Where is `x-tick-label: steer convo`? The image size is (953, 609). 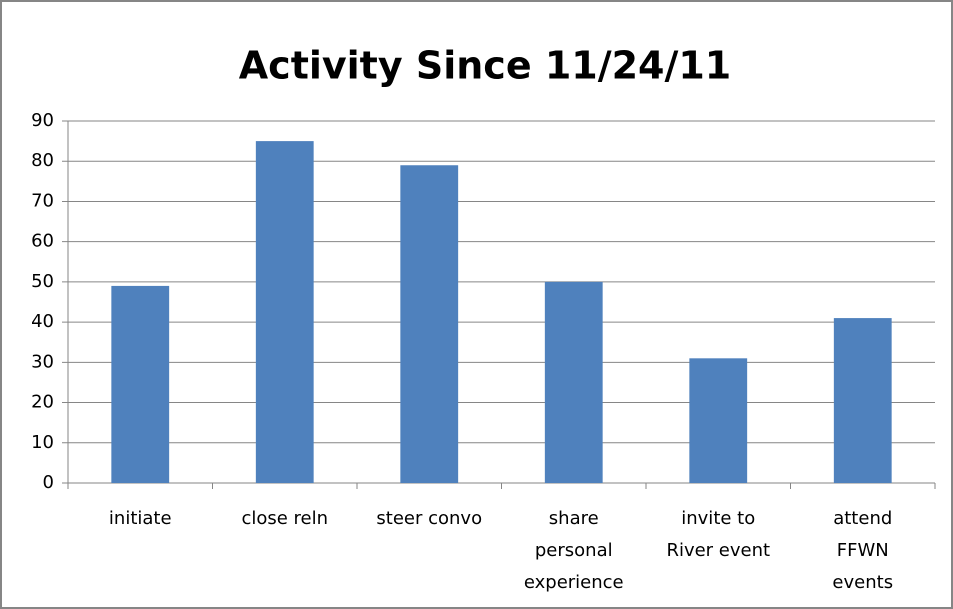
x-tick-label: steer convo is located at coordinates (429, 518).